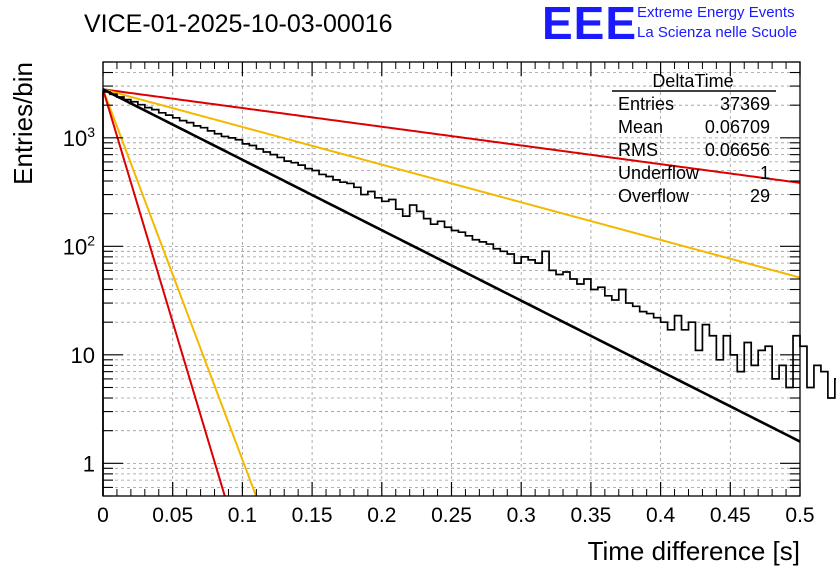  I want to click on x-tick-label: 0.05, so click(172, 515).